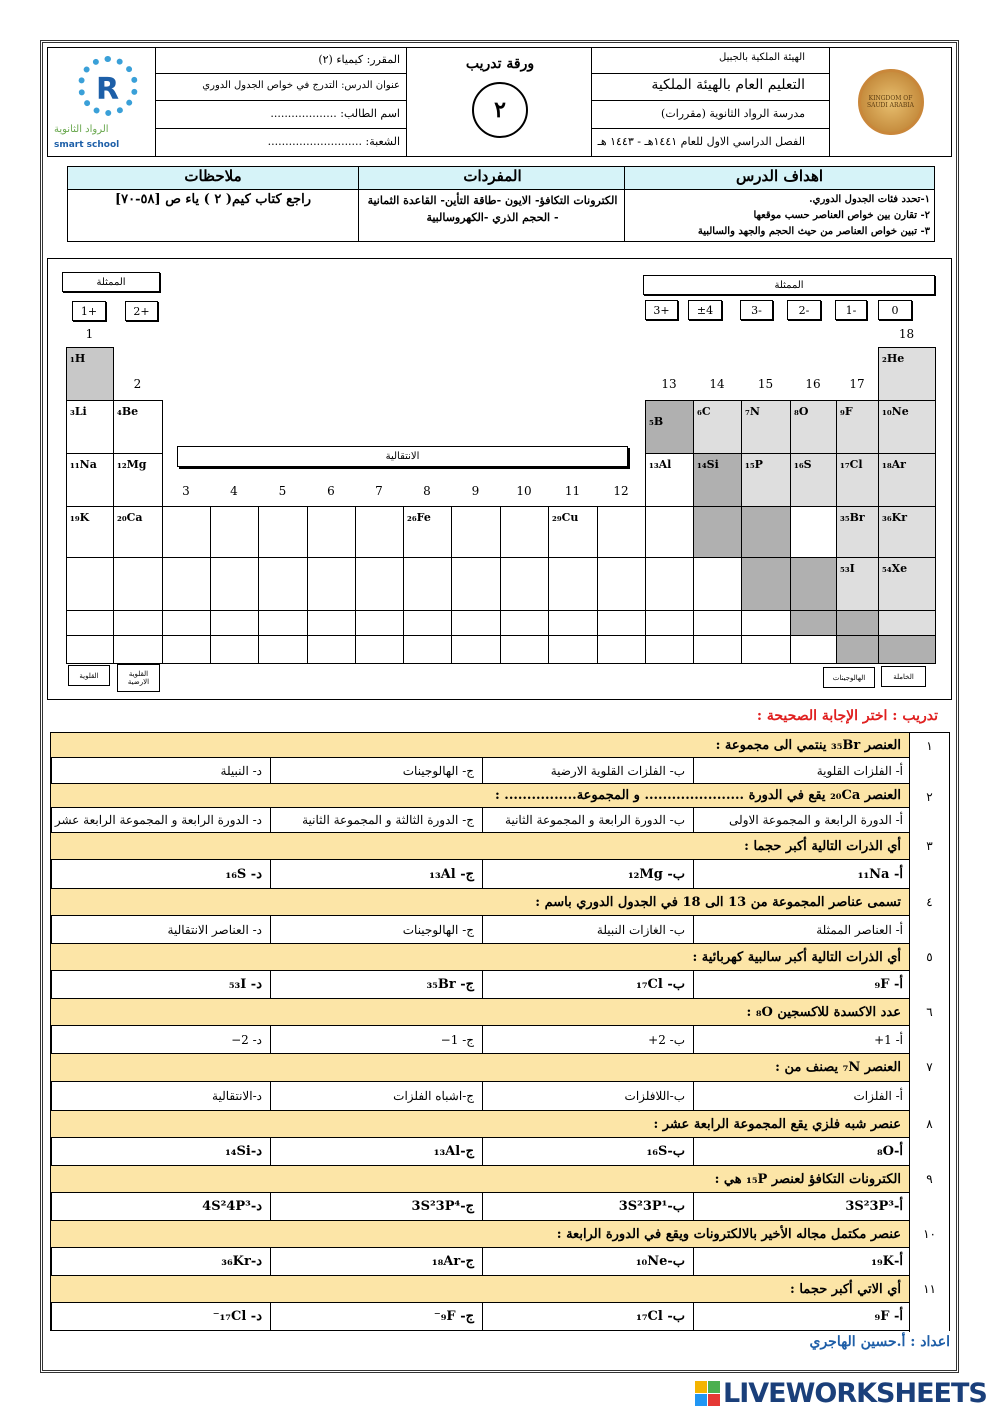  Describe the element at coordinates (766, 480) in the screenshot. I see `element-cell: ₁₅P` at that location.